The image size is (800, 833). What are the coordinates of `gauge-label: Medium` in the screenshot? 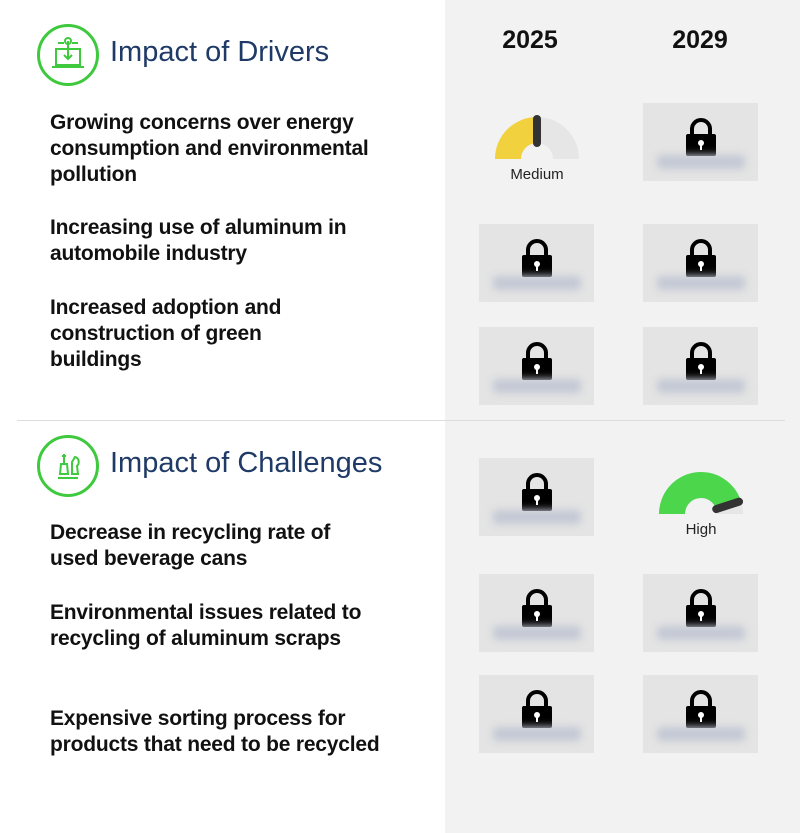 It's located at (537, 174).